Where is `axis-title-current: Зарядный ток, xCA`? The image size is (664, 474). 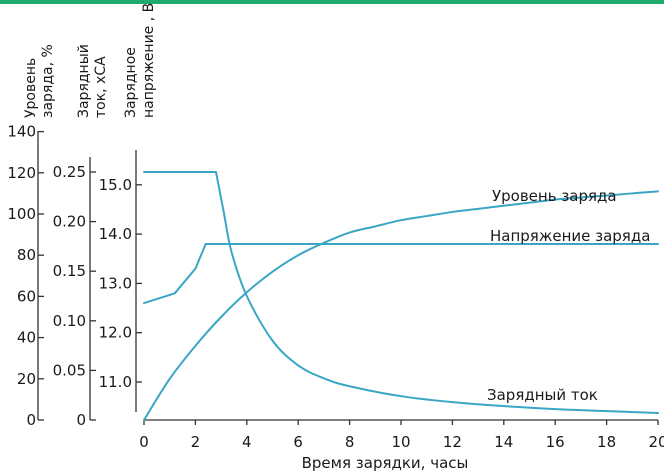
axis-title-current: Зарядный ток, xCA is located at coordinates (92, 81).